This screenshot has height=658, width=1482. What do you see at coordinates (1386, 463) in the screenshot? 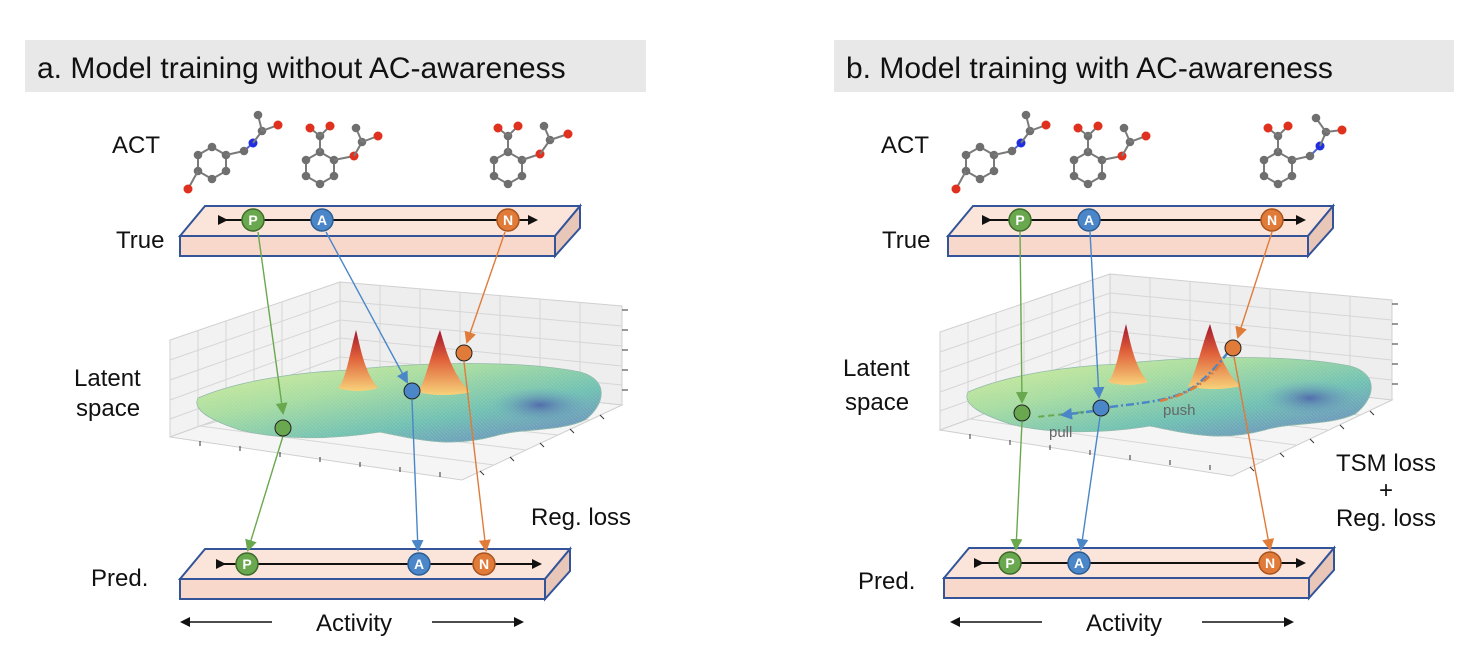
I see `tsm-loss-label: TSM loss` at bounding box center [1386, 463].